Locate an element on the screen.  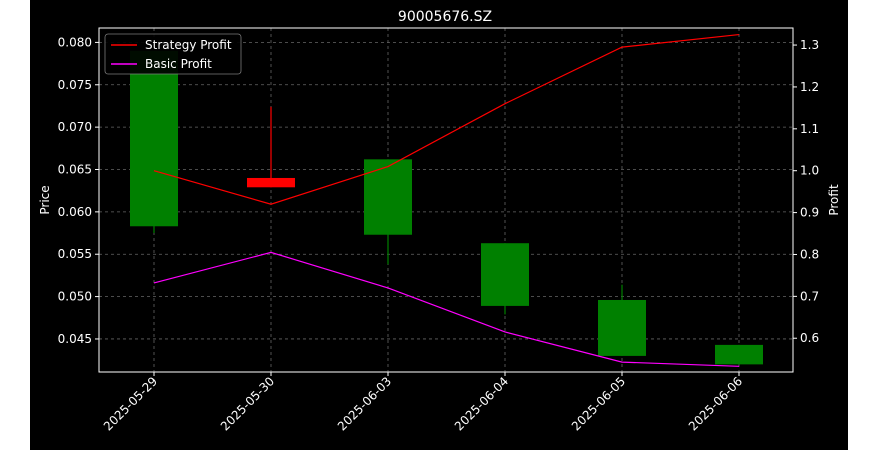
legend-label: Basic Profit is located at coordinates (178, 64).